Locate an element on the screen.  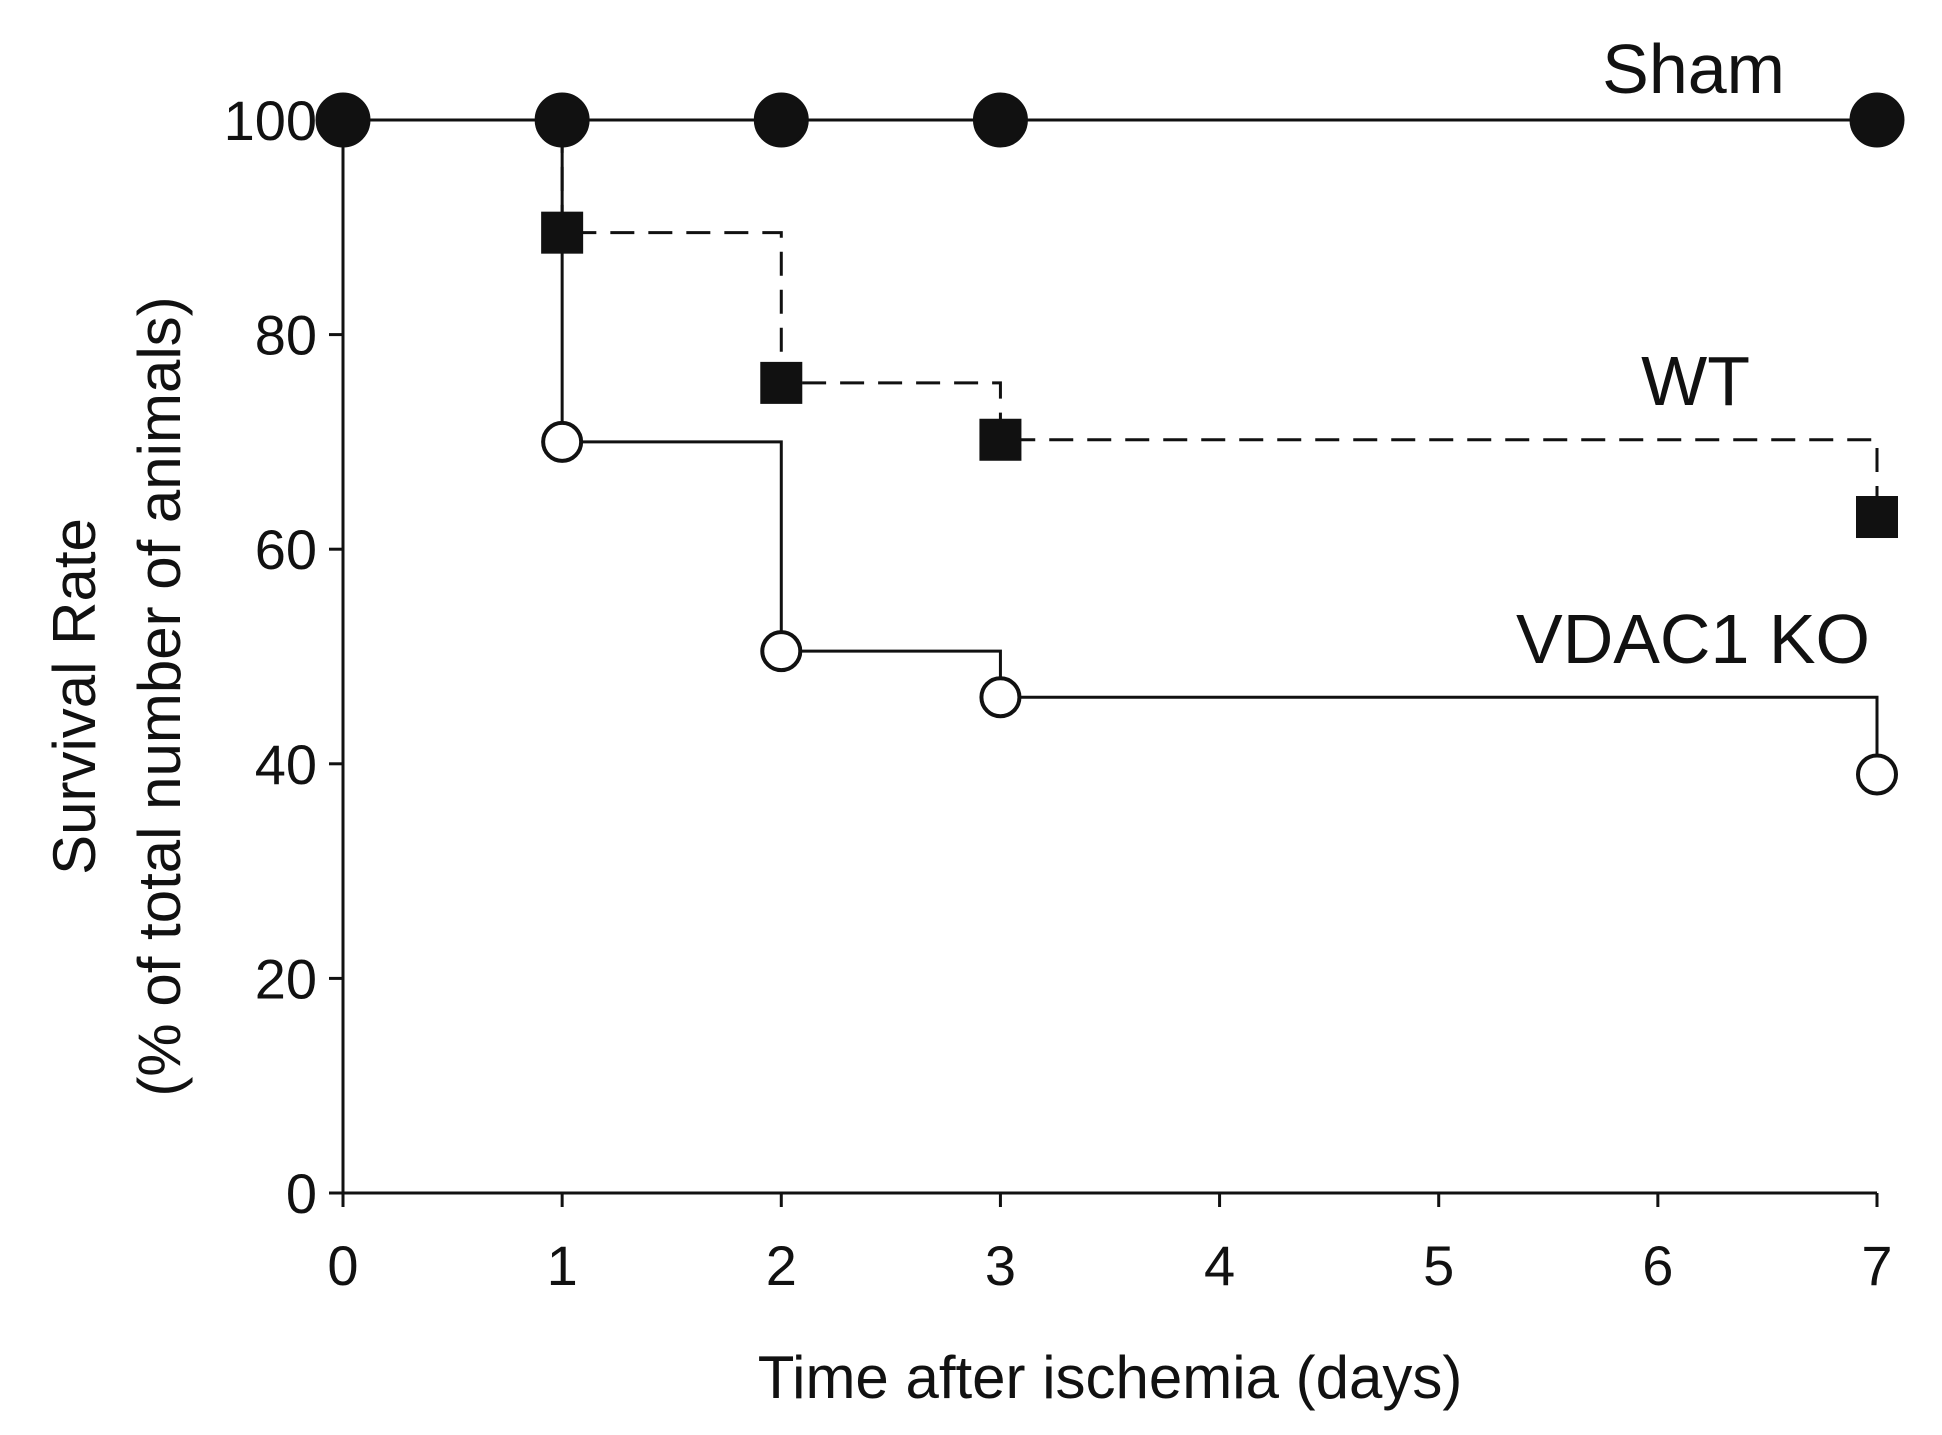
y-ticks: 0 20 40 60 80 100 is located at coordinates (283, 657).